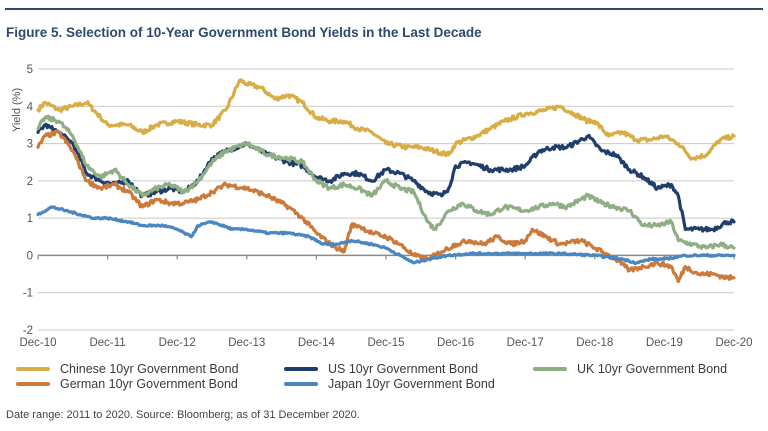  Describe the element at coordinates (28, 200) in the screenshot. I see `y-tick-labels: 5 4 3 2 1 0 -1 -2` at that location.